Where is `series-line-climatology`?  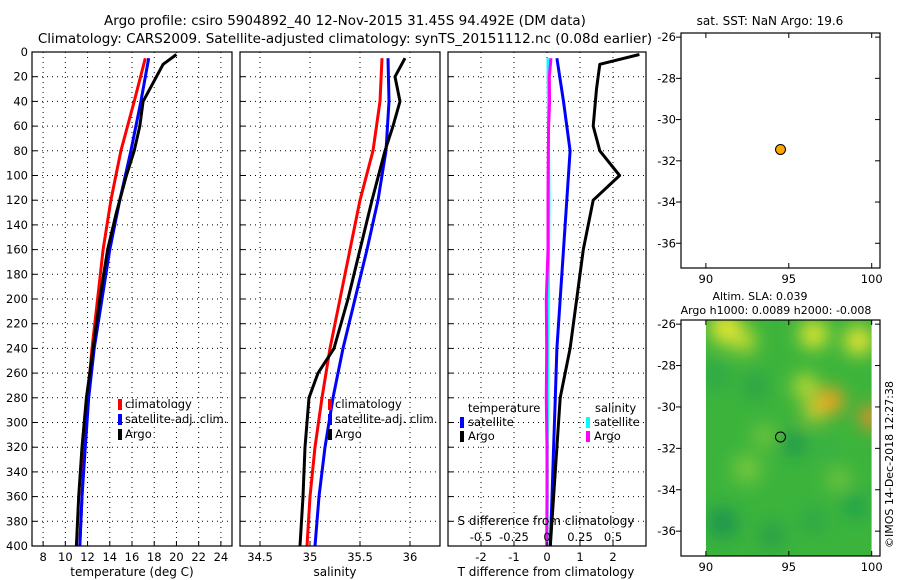
series-line-climatology is located at coordinates (344, 302).